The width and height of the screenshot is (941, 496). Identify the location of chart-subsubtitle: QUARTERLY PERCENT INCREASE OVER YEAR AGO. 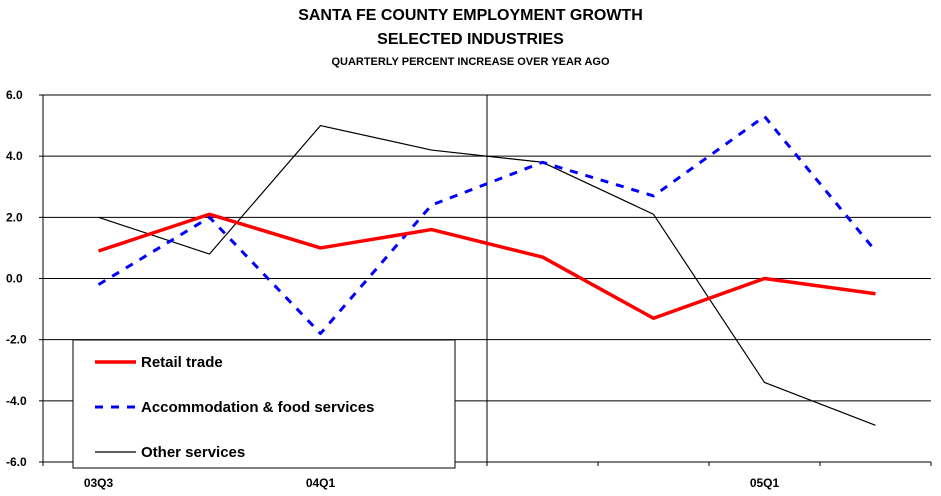
(470, 62).